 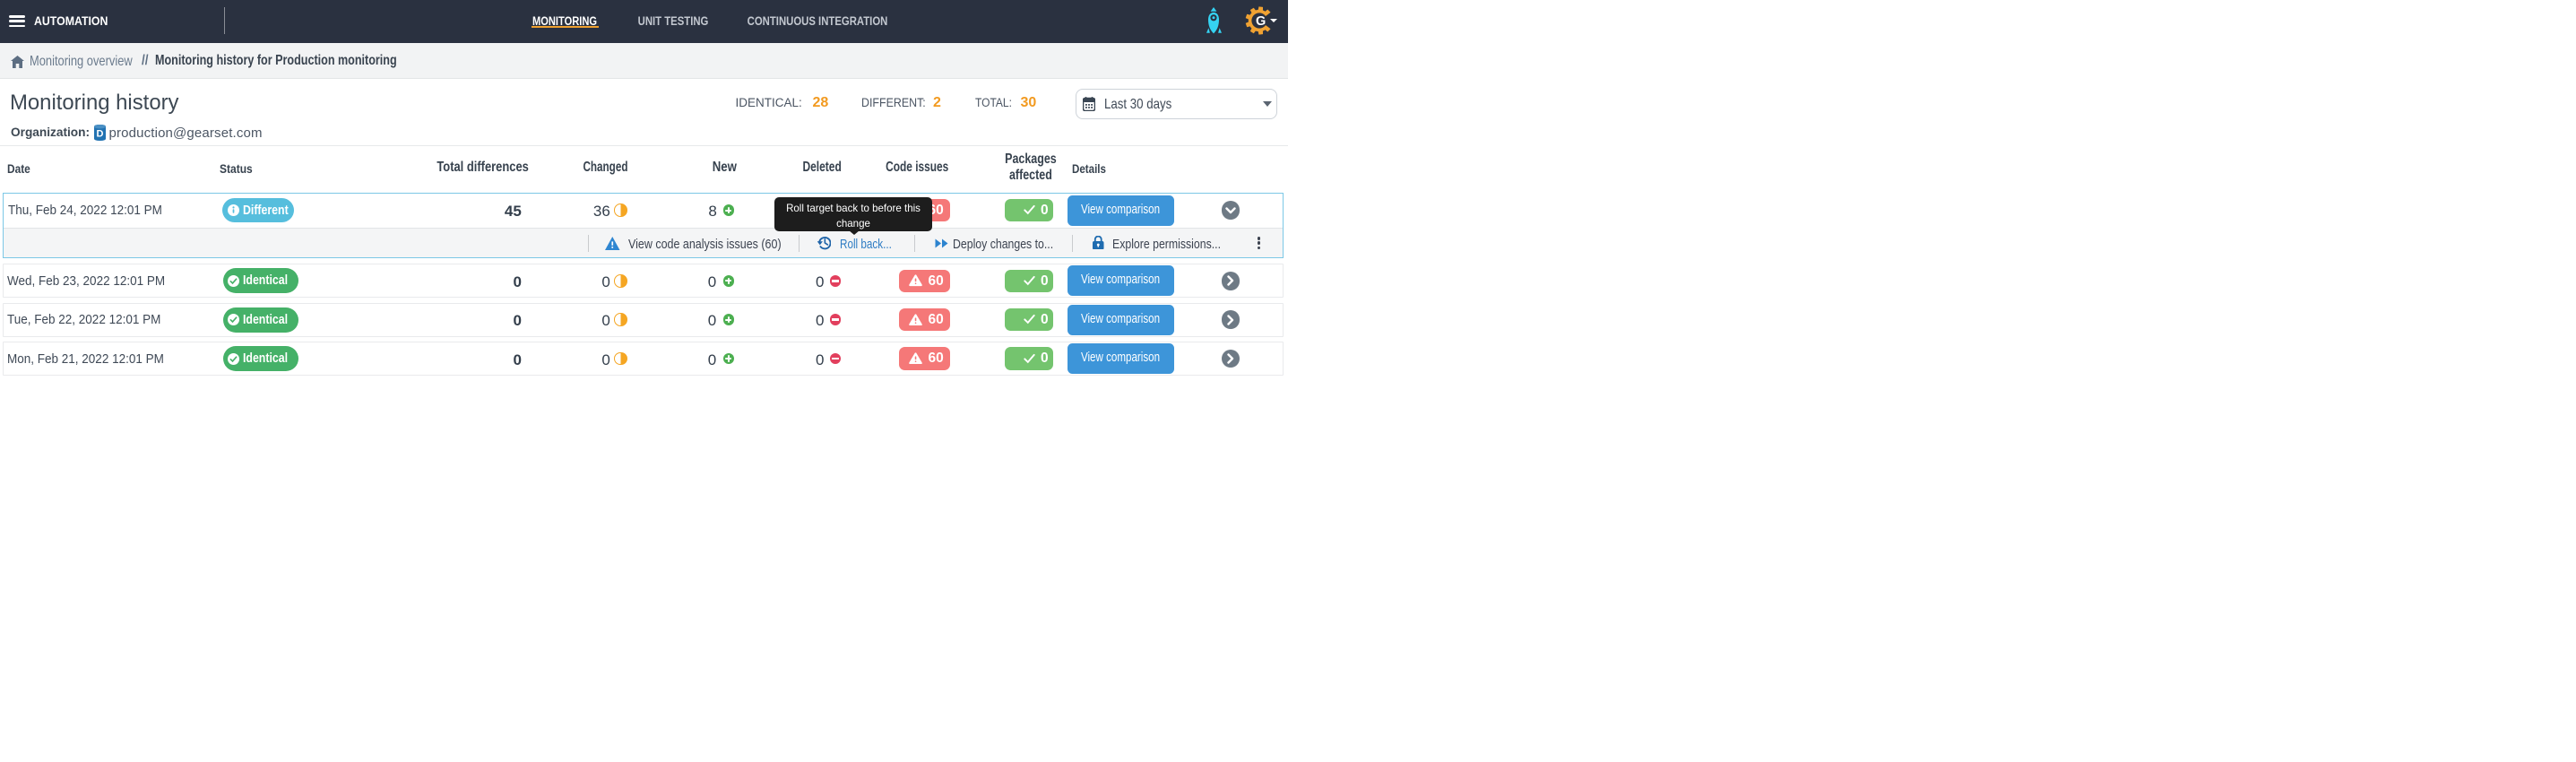 I want to click on svg-text: G, so click(x=1261, y=20).